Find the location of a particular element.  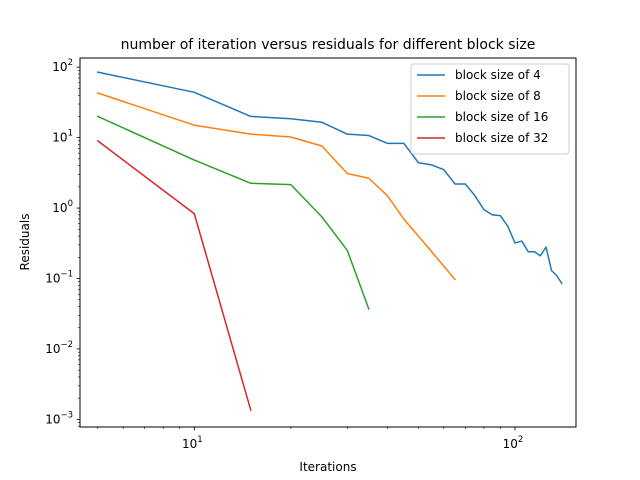

y-tick-label: 10⁻³ is located at coordinates (59, 418).